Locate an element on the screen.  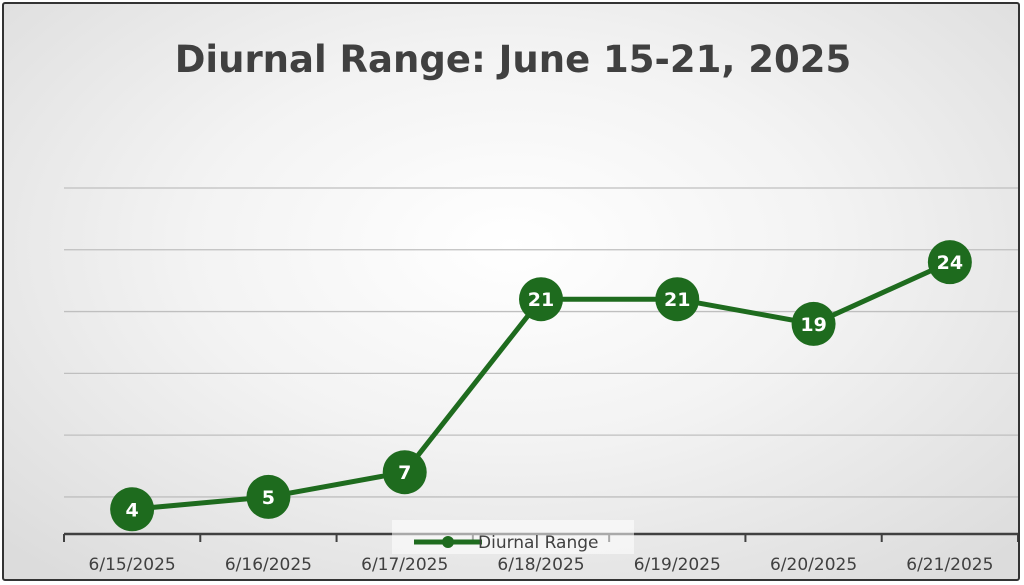
chart-title: Diurnal Range: June 15-21, 2025 is located at coordinates (513, 59).